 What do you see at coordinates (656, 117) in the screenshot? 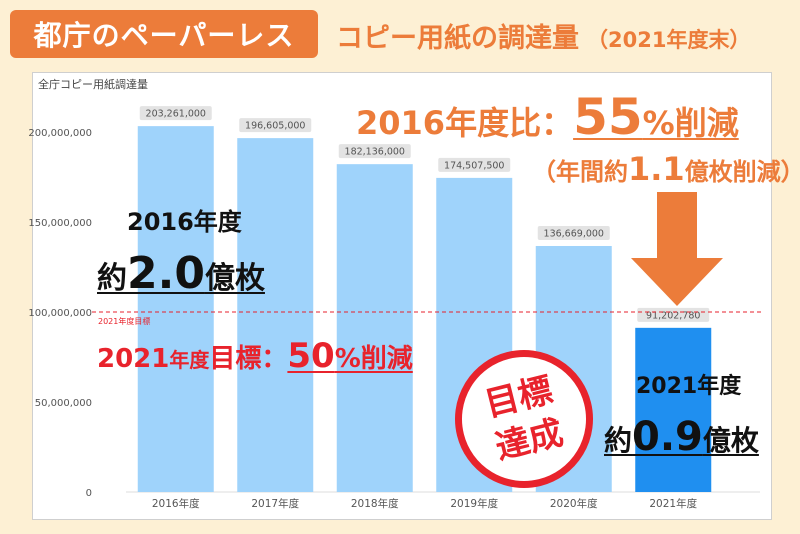
I see `reduction-ratio-value: 55%削減` at bounding box center [656, 117].